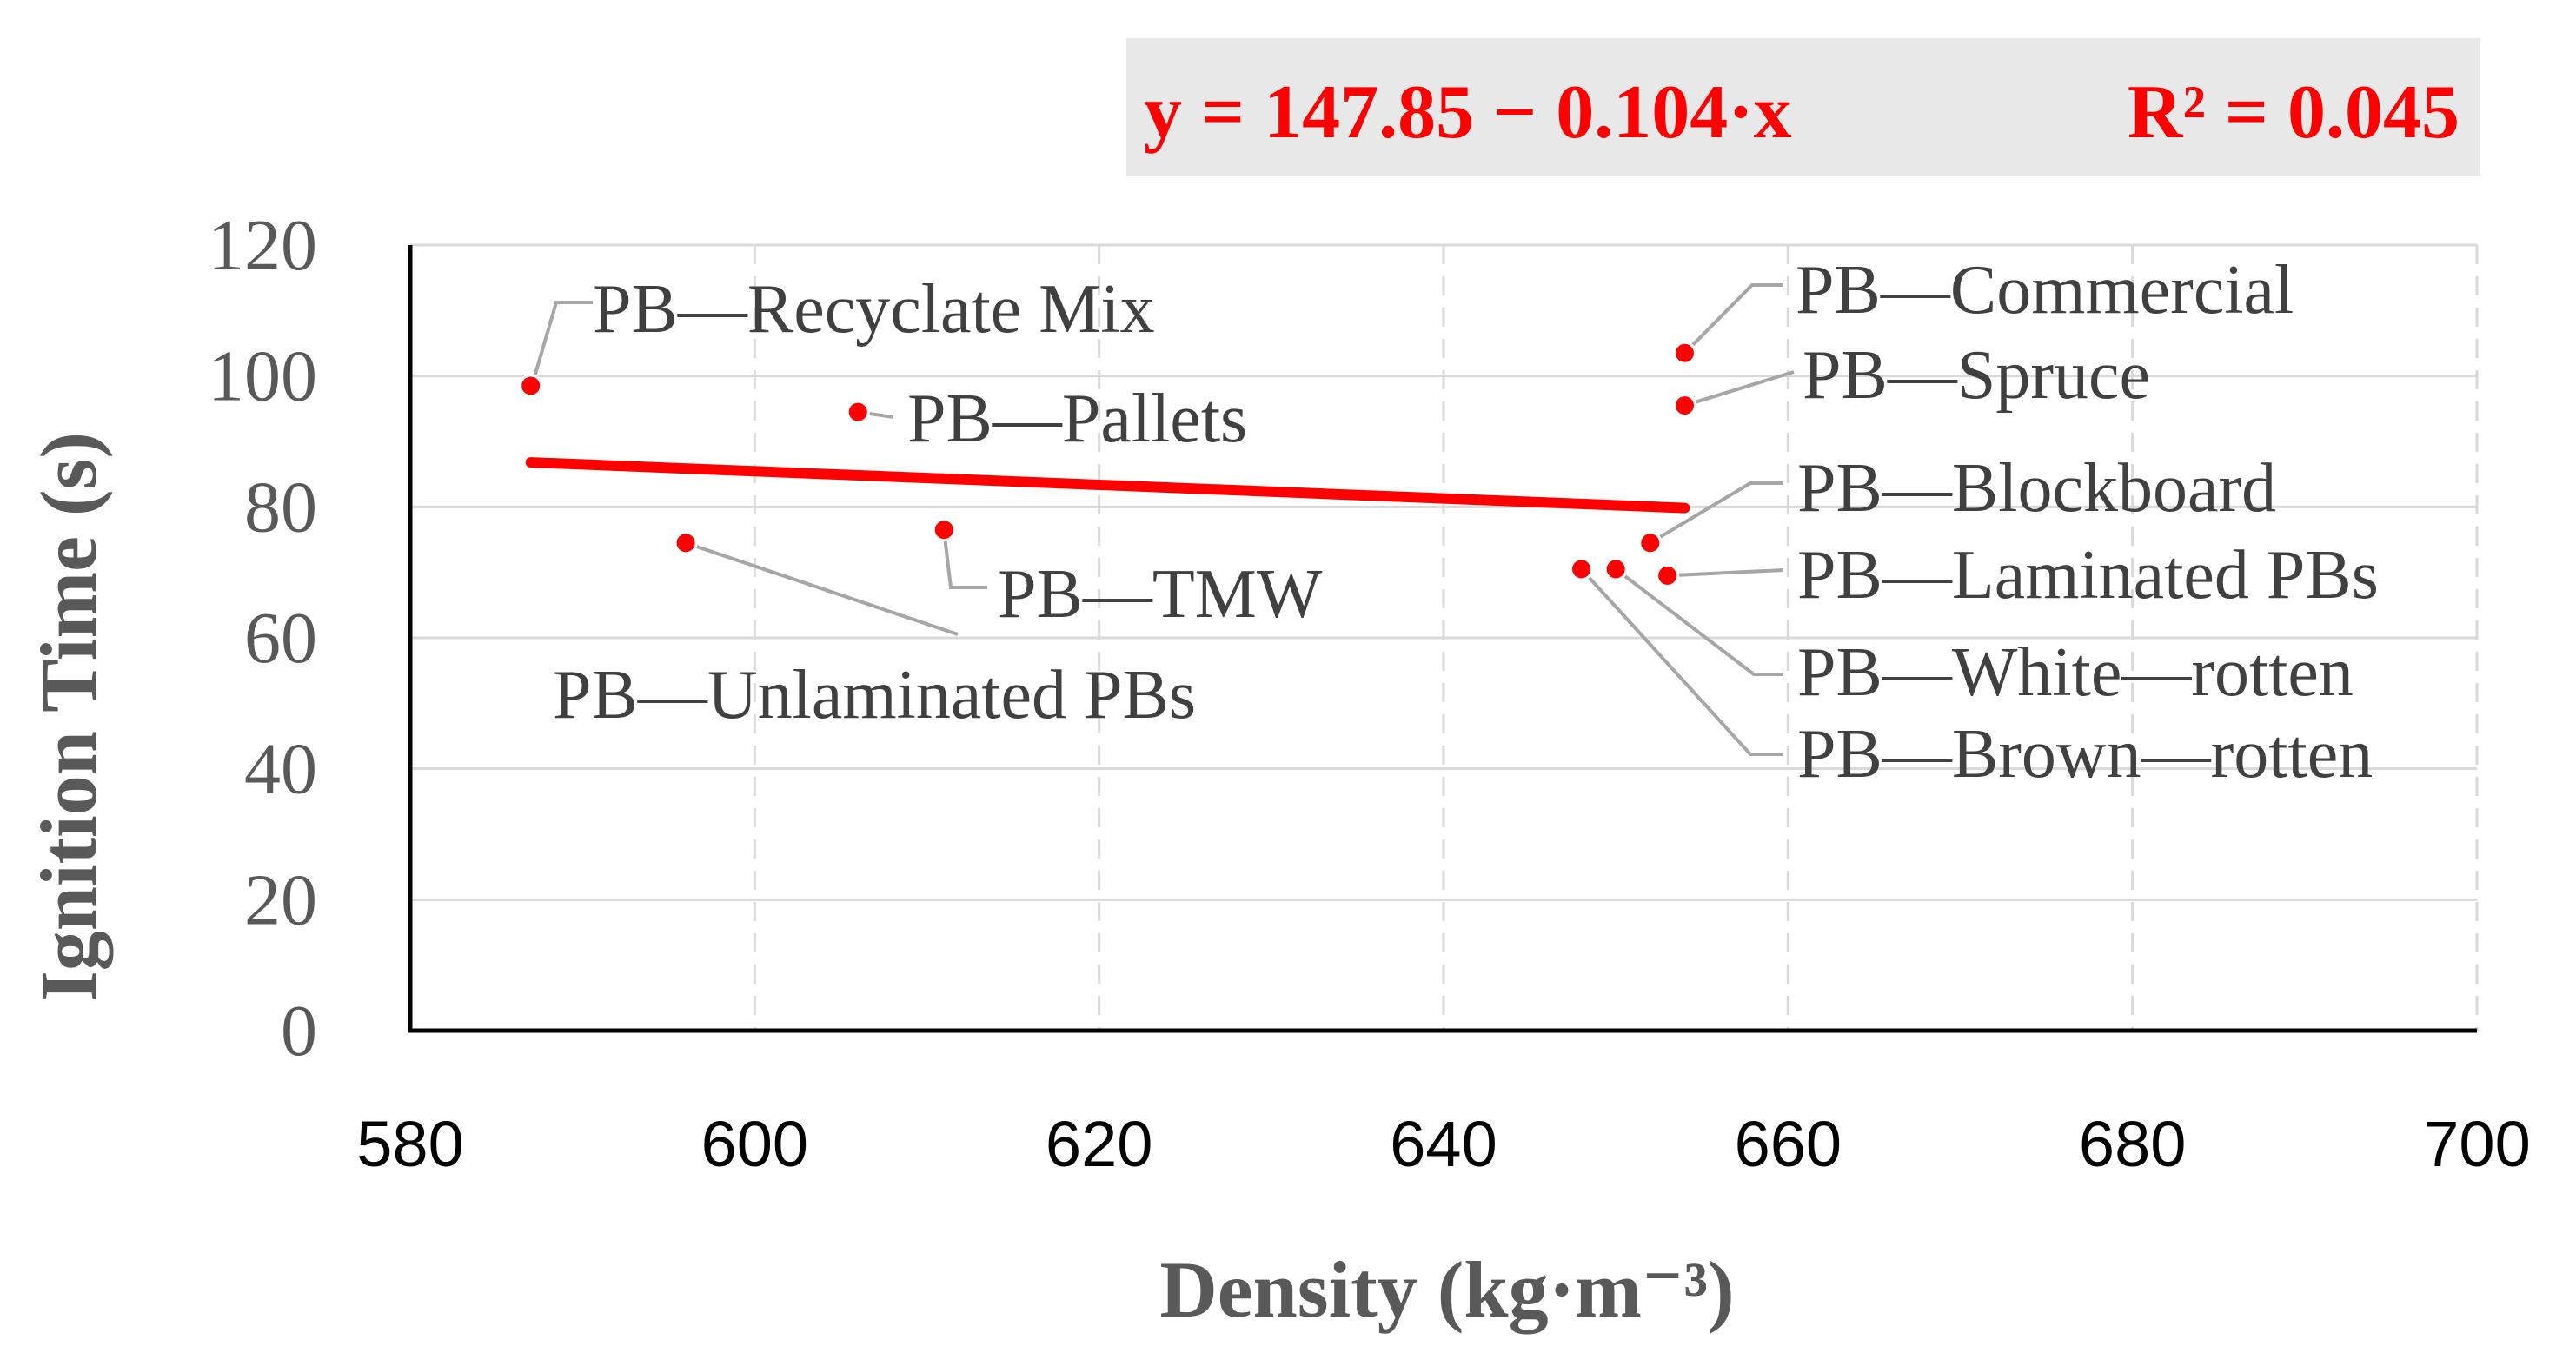  I want to click on x-tick-label-2: 620, so click(1099, 1144).